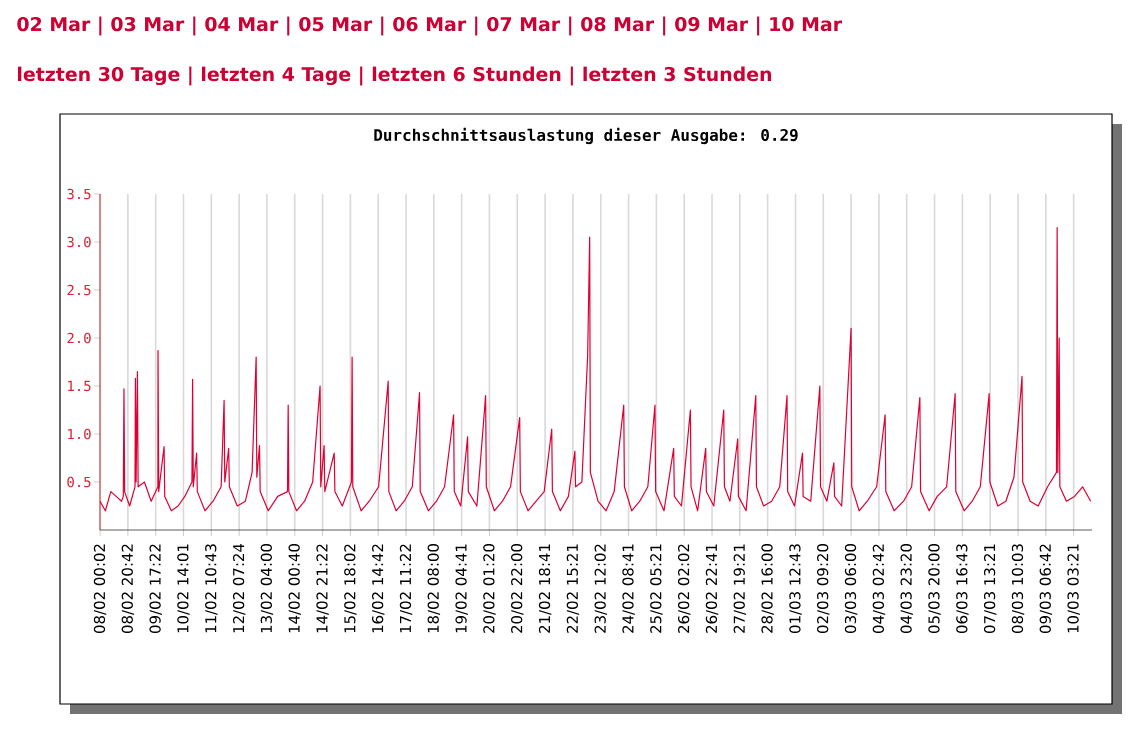  Describe the element at coordinates (429, 26) in the screenshot. I see `text: 02 Mar | 03 Mar | 04 Mar | 05 Mar | 06 Mar | 07 Mar | 08 Mar | 09 Mar | 10 Mar` at that location.